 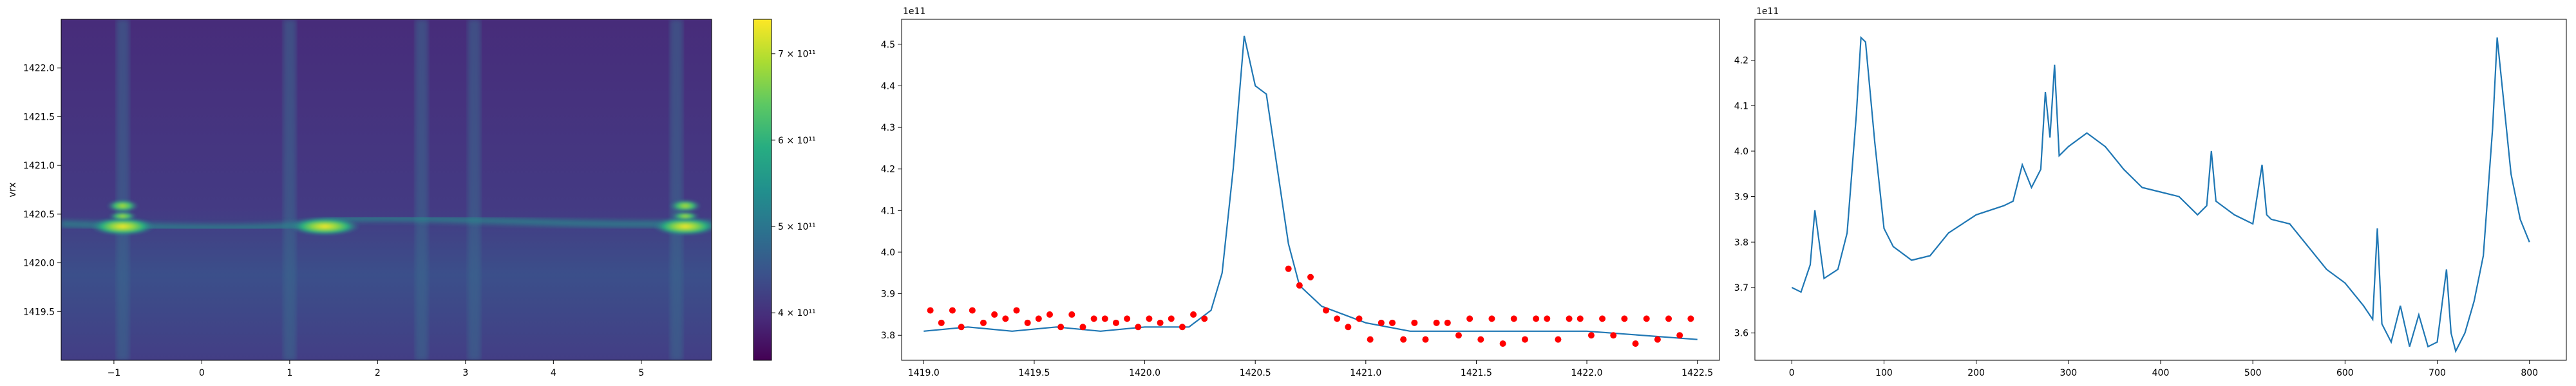 I want to click on heatmap-x-tick-label: 4, so click(x=554, y=373).